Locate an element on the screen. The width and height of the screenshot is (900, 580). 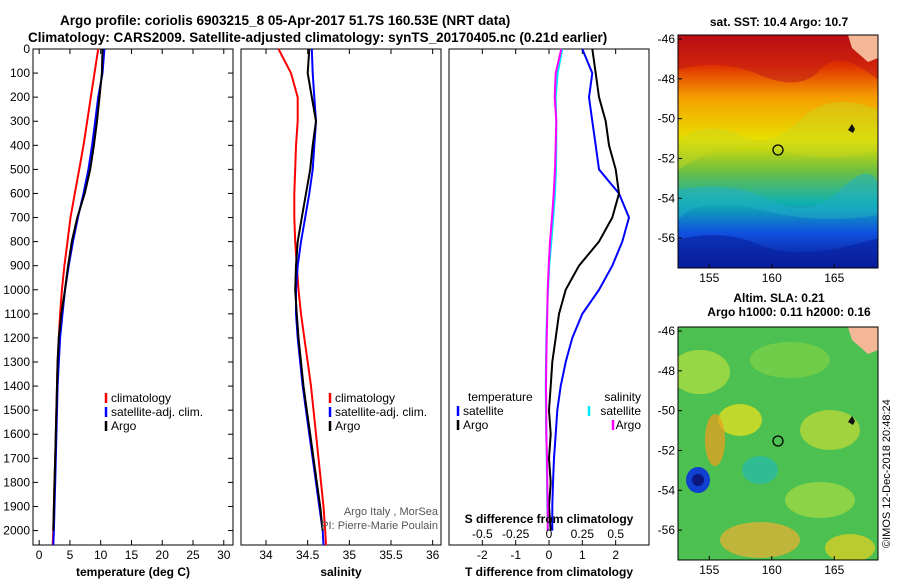
y-tick-label: 200 is located at coordinates (20, 97).